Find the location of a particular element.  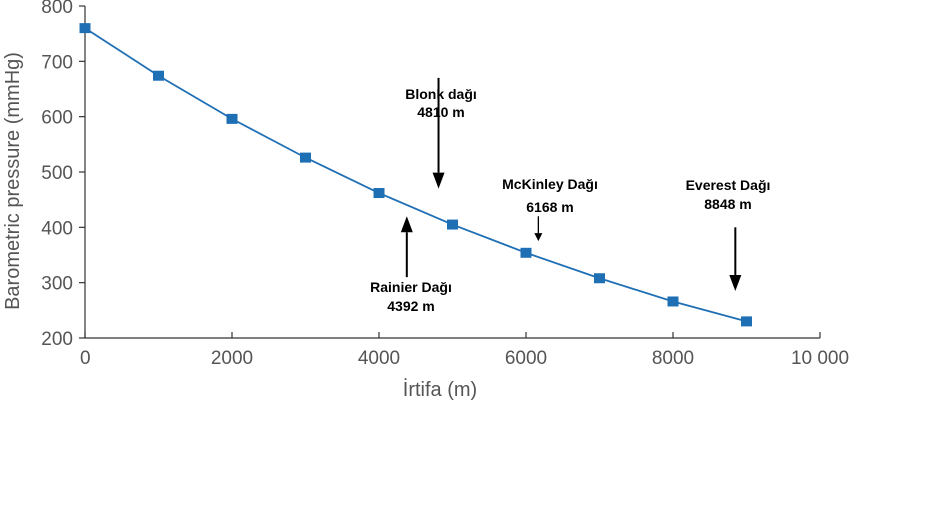

x-tick-label: 10 000 is located at coordinates (820, 358).